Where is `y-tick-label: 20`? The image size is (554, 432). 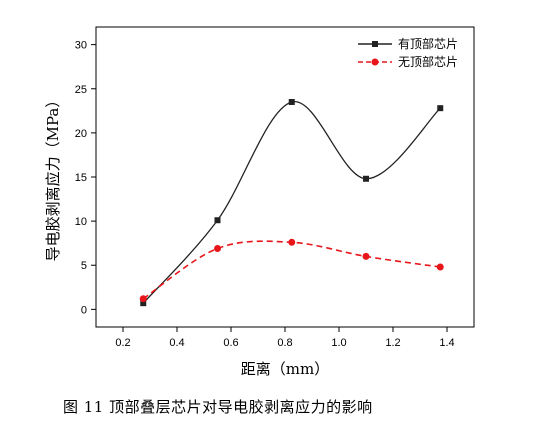
y-tick-label: 20 is located at coordinates (81, 134).